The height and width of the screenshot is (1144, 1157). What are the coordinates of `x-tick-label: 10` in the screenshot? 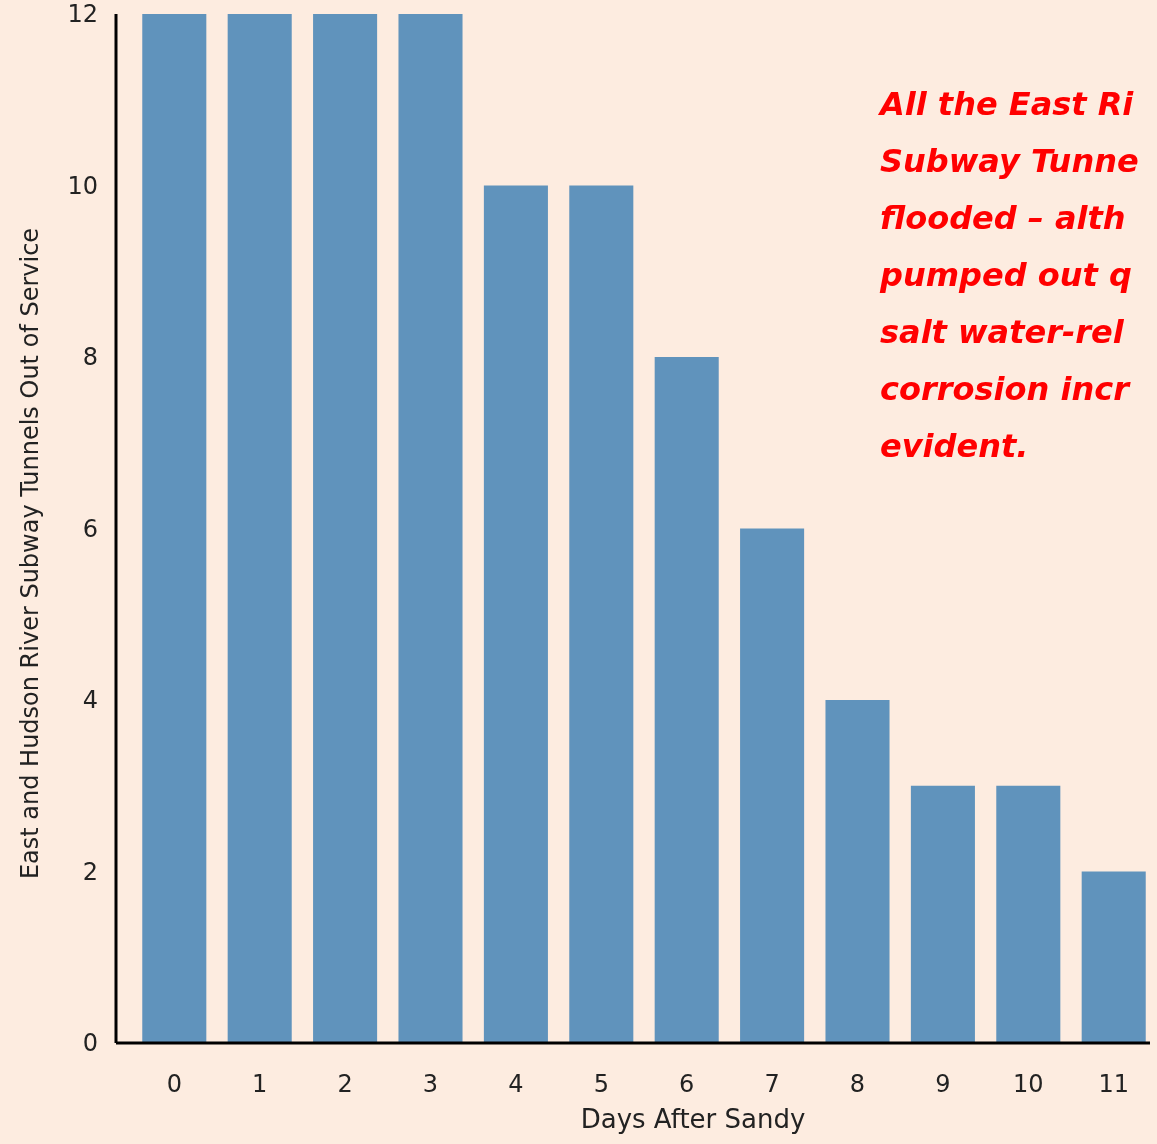 It's located at (1028, 1084).